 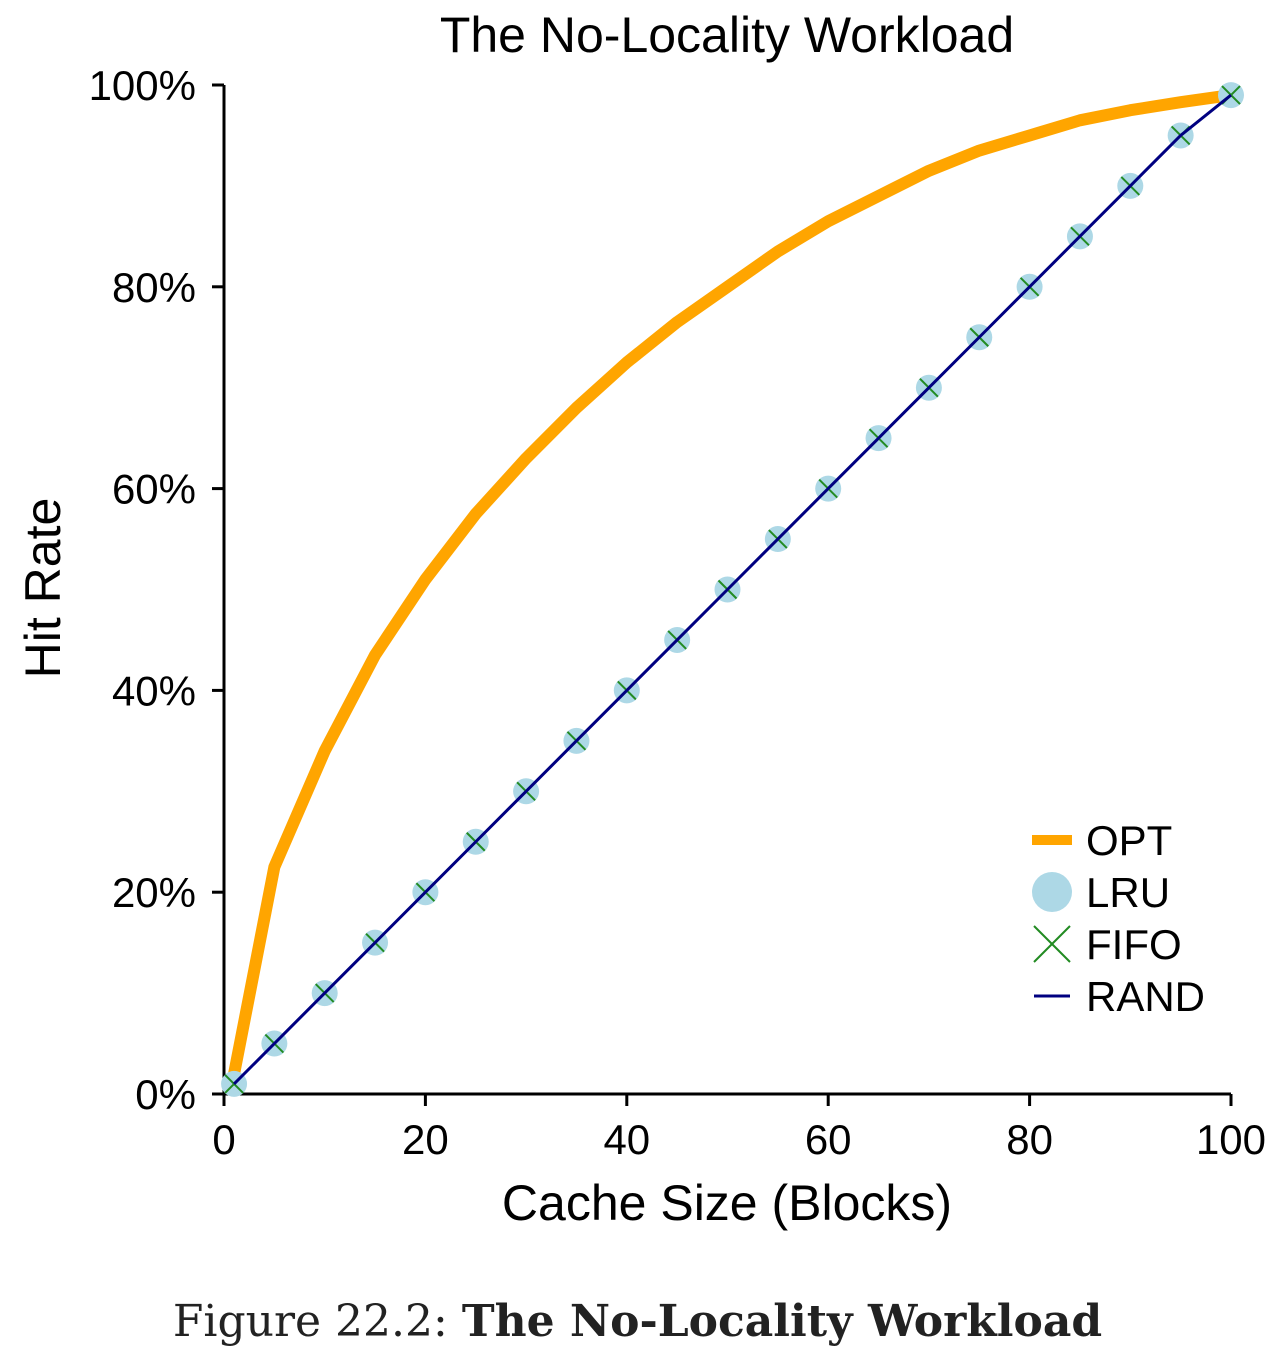 I want to click on y-tick-label: 0%, so click(x=165, y=1094).